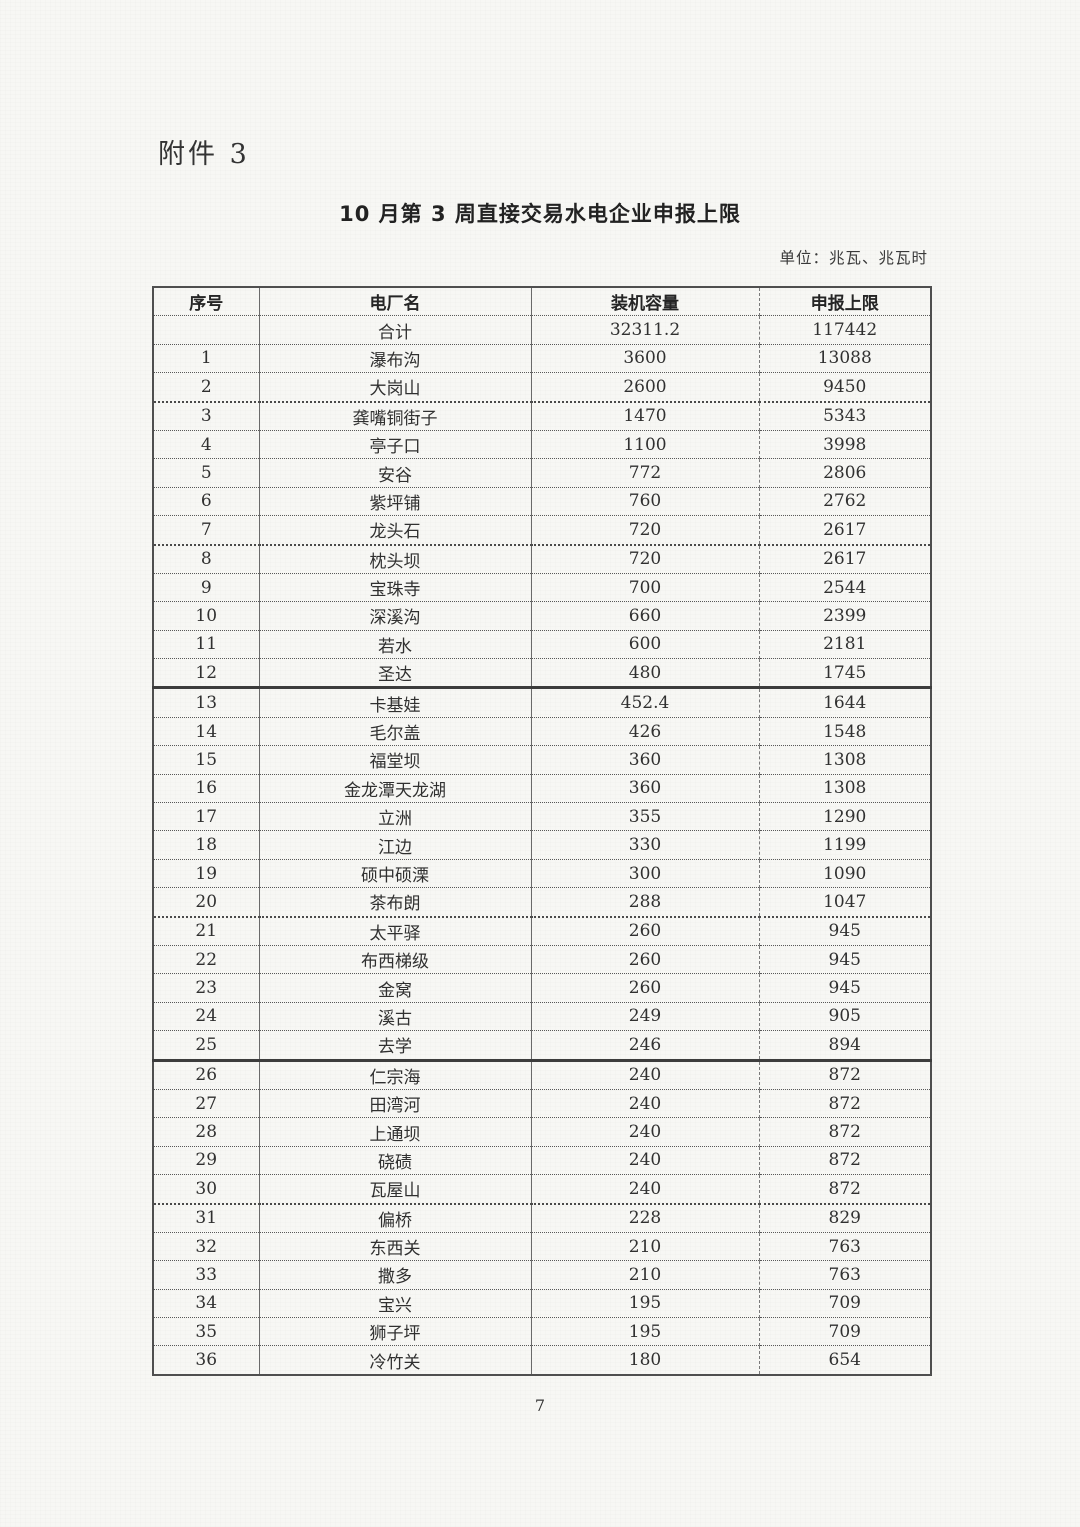  What do you see at coordinates (845, 873) in the screenshot?
I see `cell-limit: 1090` at bounding box center [845, 873].